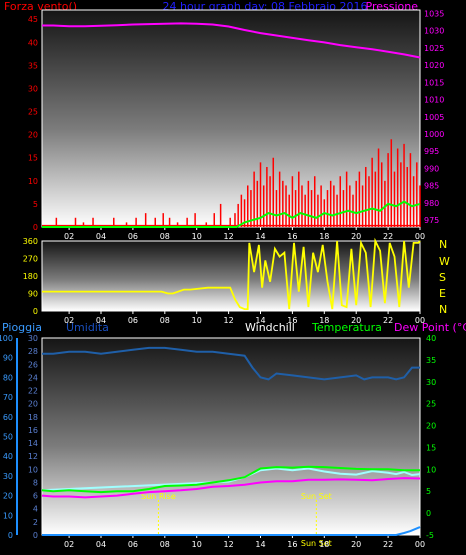 The height and width of the screenshot is (555, 466). What do you see at coordinates (444, 261) in the screenshot?
I see `direction-letter-w: W` at bounding box center [444, 261].